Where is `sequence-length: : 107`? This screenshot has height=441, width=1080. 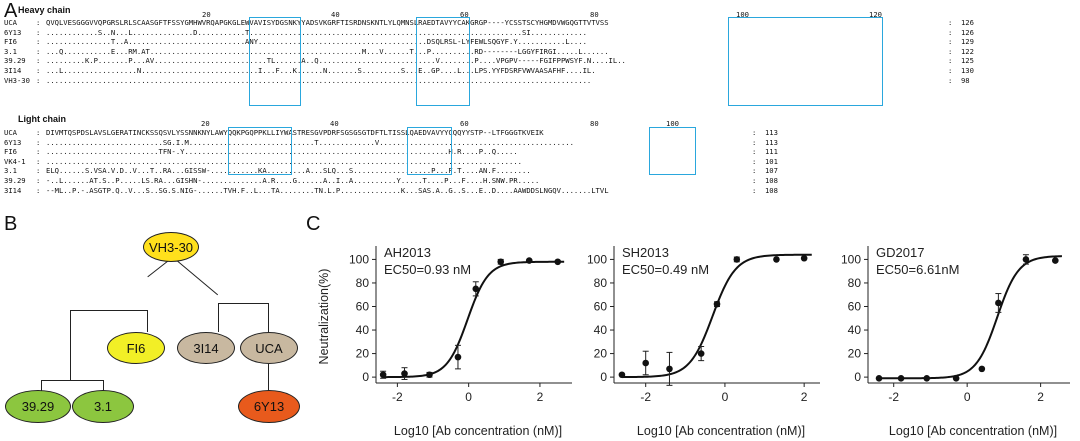
sequence-length: : 107 is located at coordinates (765, 171).